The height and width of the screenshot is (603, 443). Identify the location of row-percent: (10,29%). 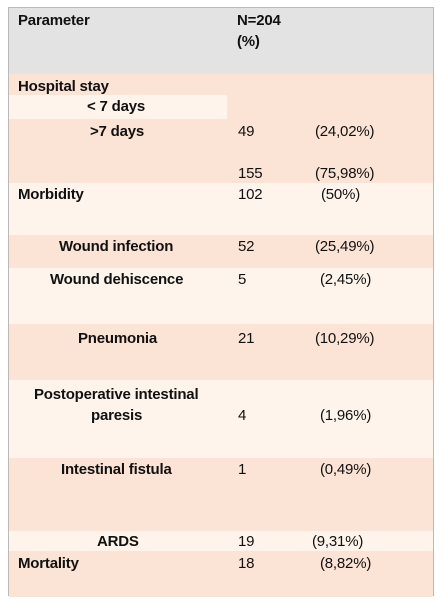
(345, 338).